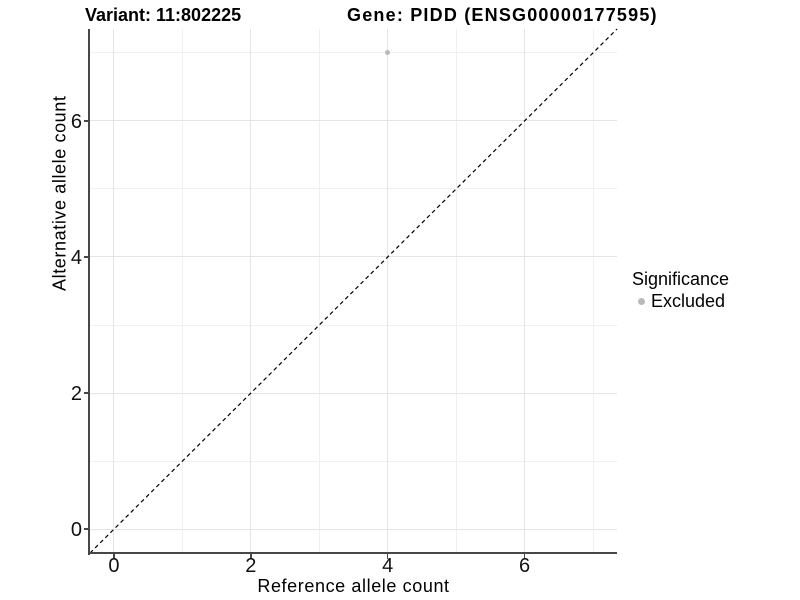 The image size is (800, 600). What do you see at coordinates (688, 301) in the screenshot?
I see `legend-item-label: Excluded` at bounding box center [688, 301].